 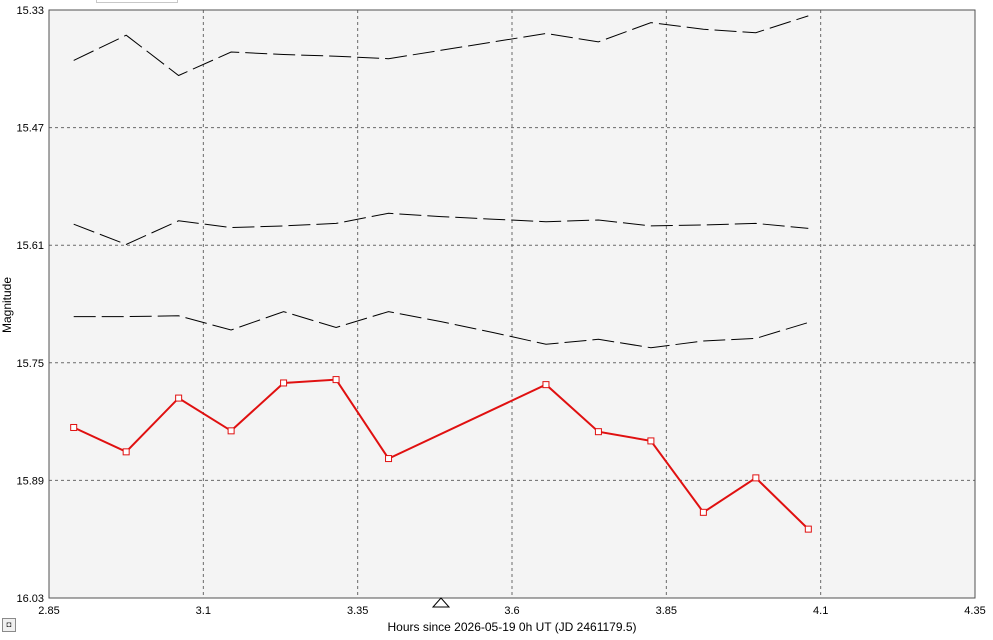 What do you see at coordinates (30, 246) in the screenshot?
I see `y-tick-label: 15.61` at bounding box center [30, 246].